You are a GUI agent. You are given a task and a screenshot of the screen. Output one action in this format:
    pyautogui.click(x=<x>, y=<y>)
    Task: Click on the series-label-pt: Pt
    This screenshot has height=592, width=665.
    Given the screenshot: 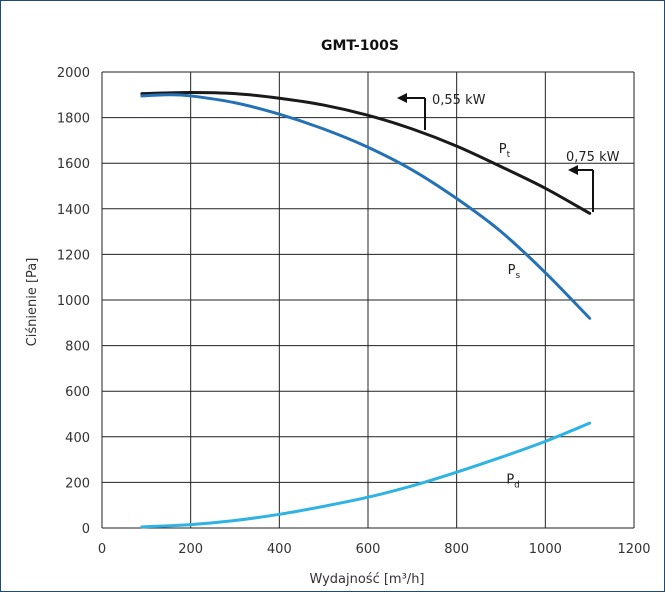 What is the action you would take?
    pyautogui.click(x=505, y=151)
    